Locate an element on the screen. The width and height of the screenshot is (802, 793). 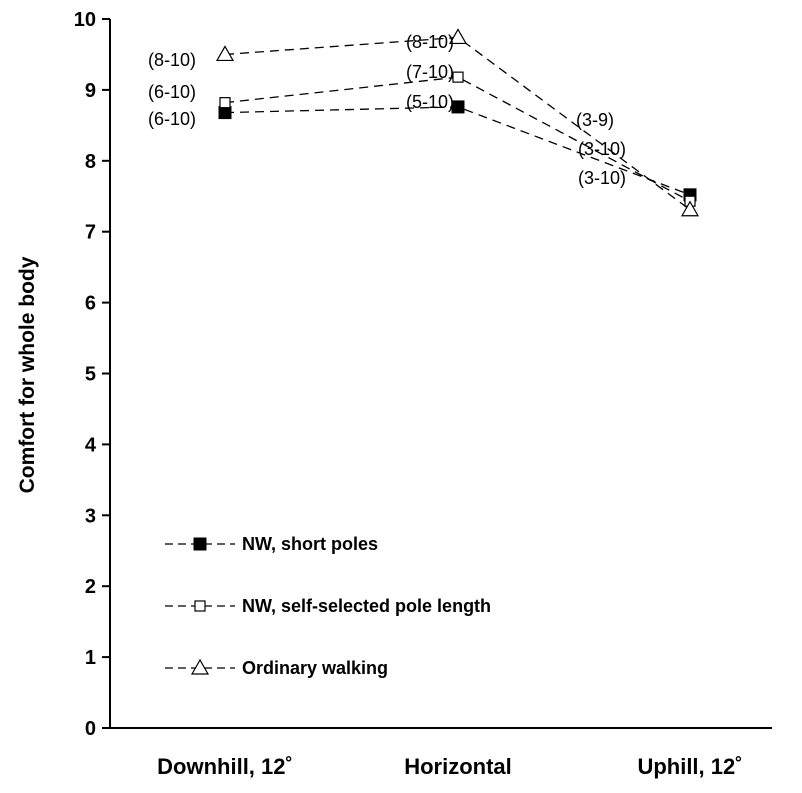
legend-label: Ordinary walking is located at coordinates (315, 668).